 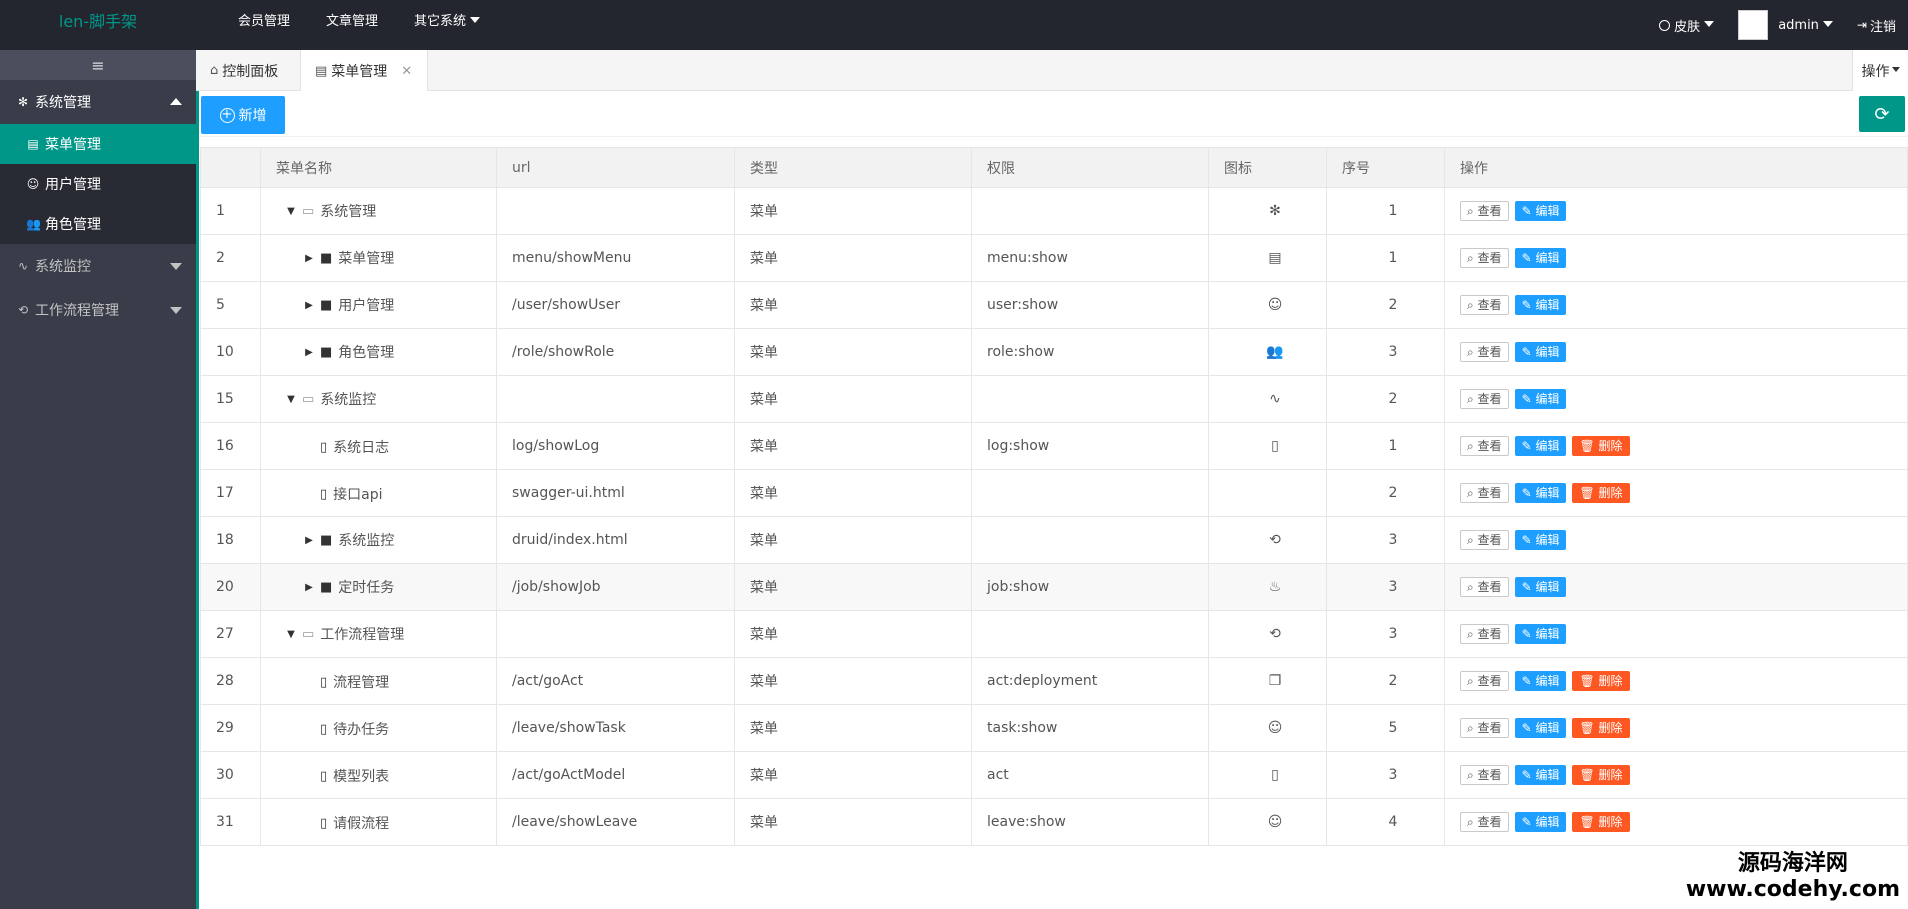 What do you see at coordinates (378, 728) in the screenshot?
I see `cell-name: ▯ 待办任务` at bounding box center [378, 728].